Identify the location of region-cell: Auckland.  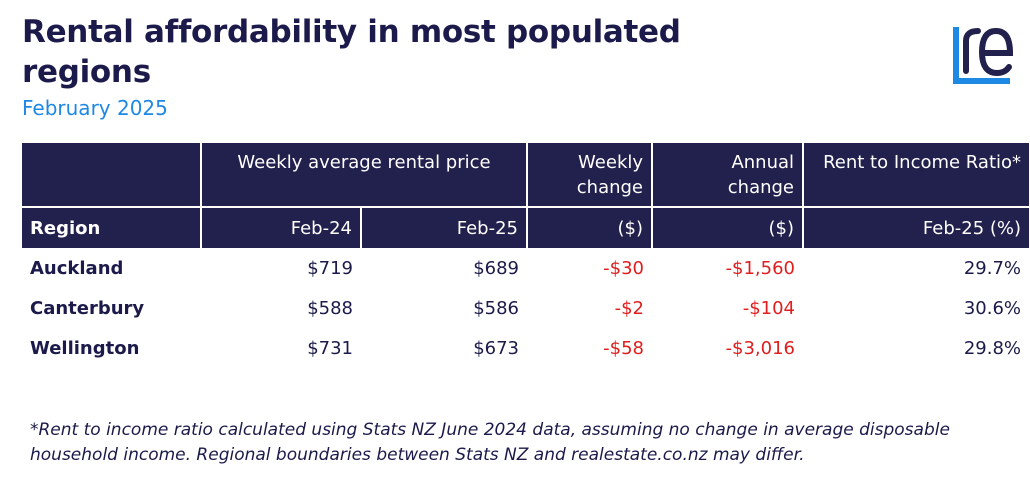
(77, 268).